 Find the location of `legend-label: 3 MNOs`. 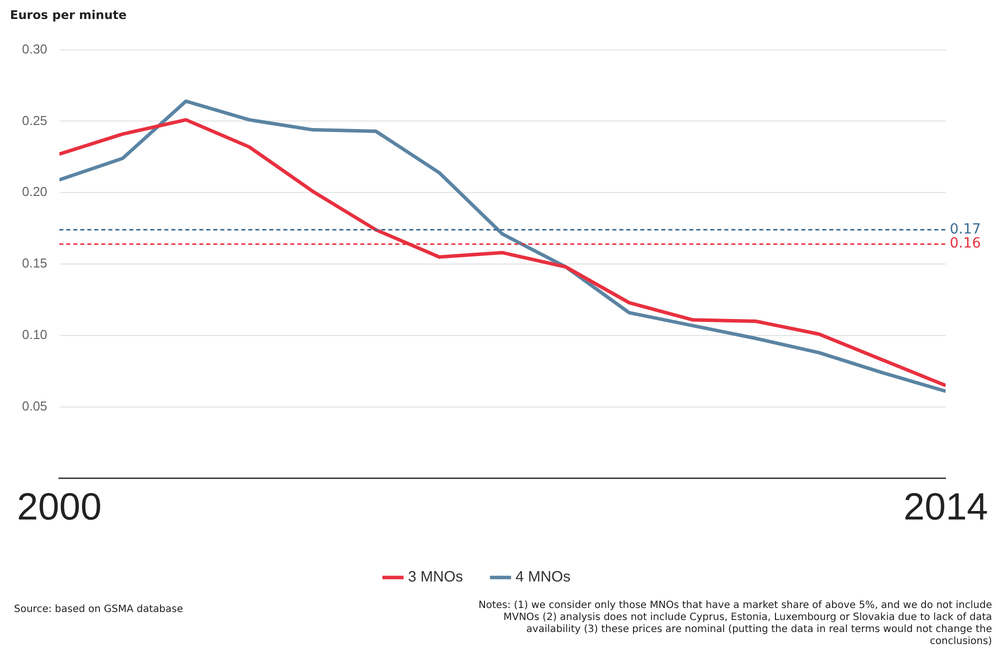

legend-label: 3 MNOs is located at coordinates (436, 577).